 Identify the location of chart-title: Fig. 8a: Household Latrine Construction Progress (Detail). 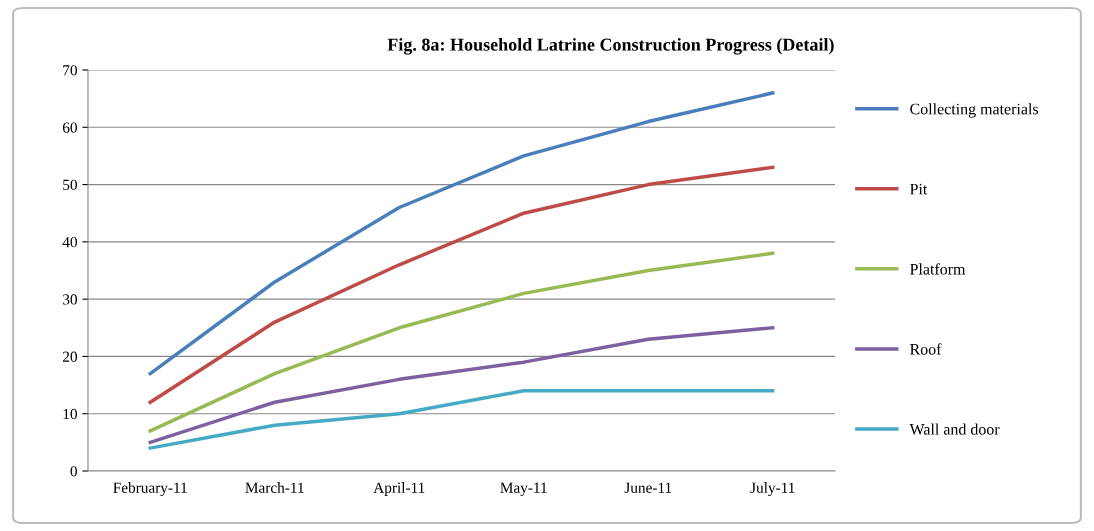
(610, 46).